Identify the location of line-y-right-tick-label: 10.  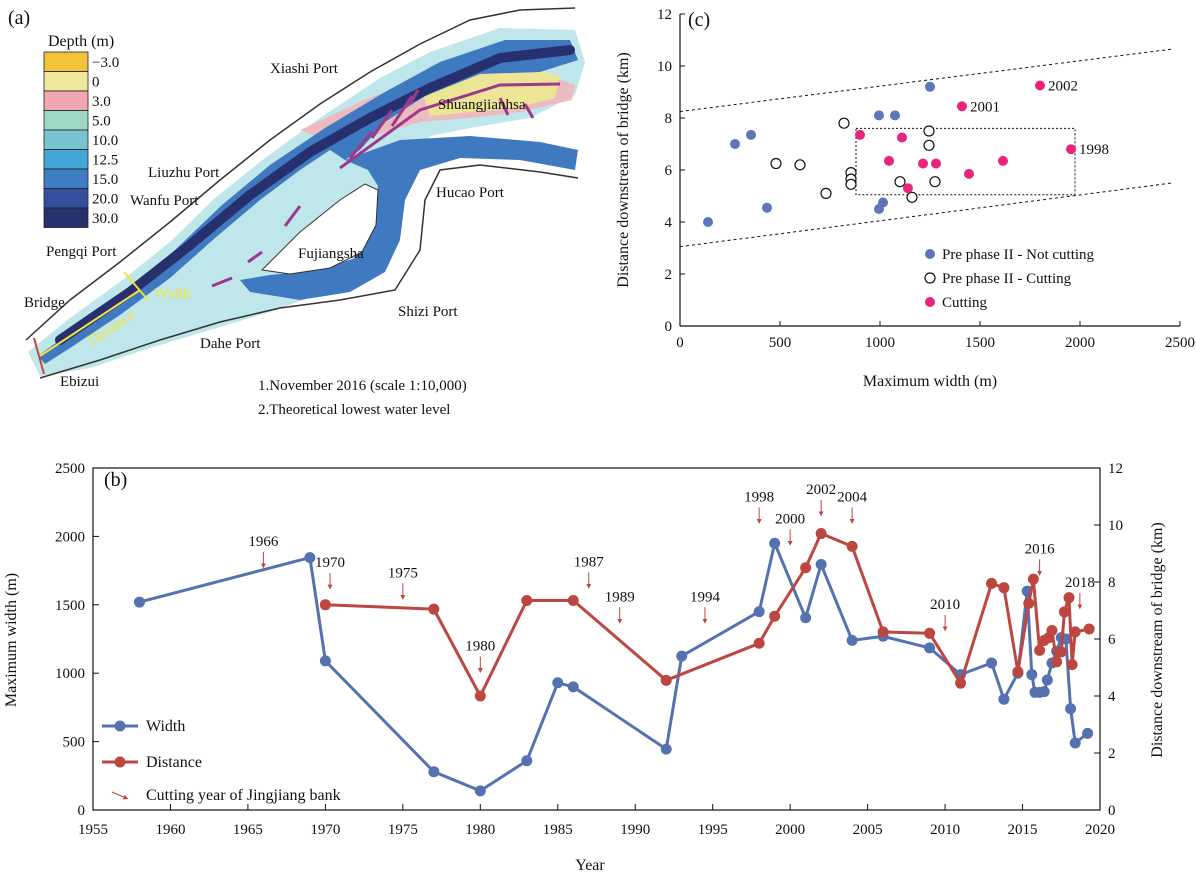
(1115, 526).